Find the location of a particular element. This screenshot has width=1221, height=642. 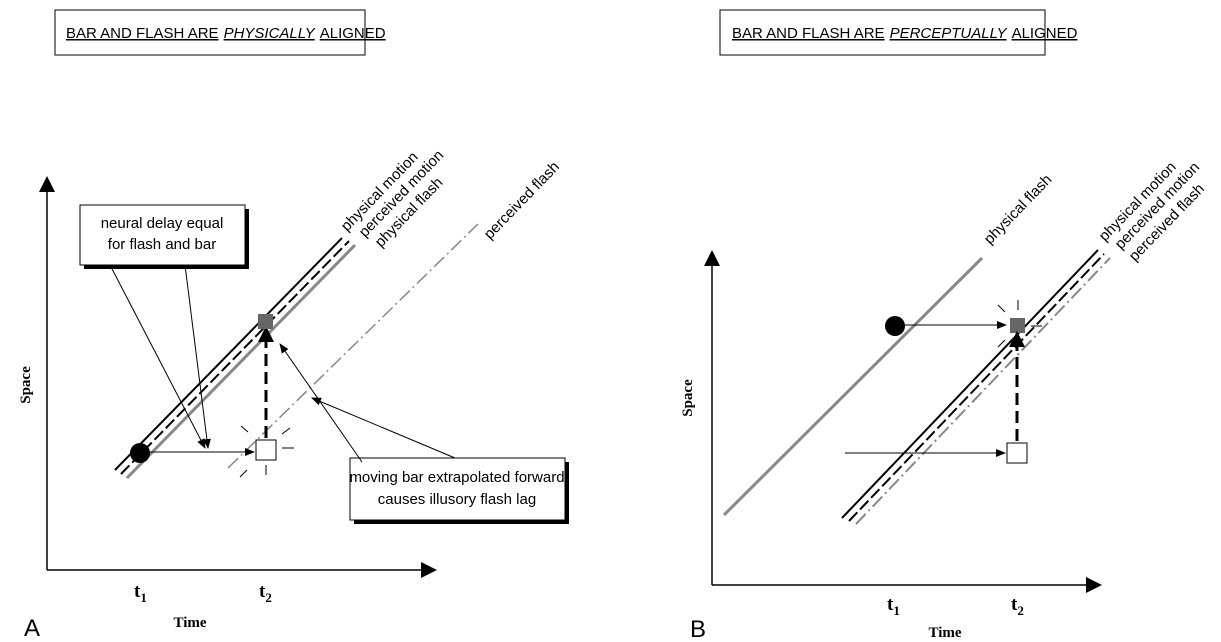

callout-text: neural delay equal is located at coordinates (162, 223).